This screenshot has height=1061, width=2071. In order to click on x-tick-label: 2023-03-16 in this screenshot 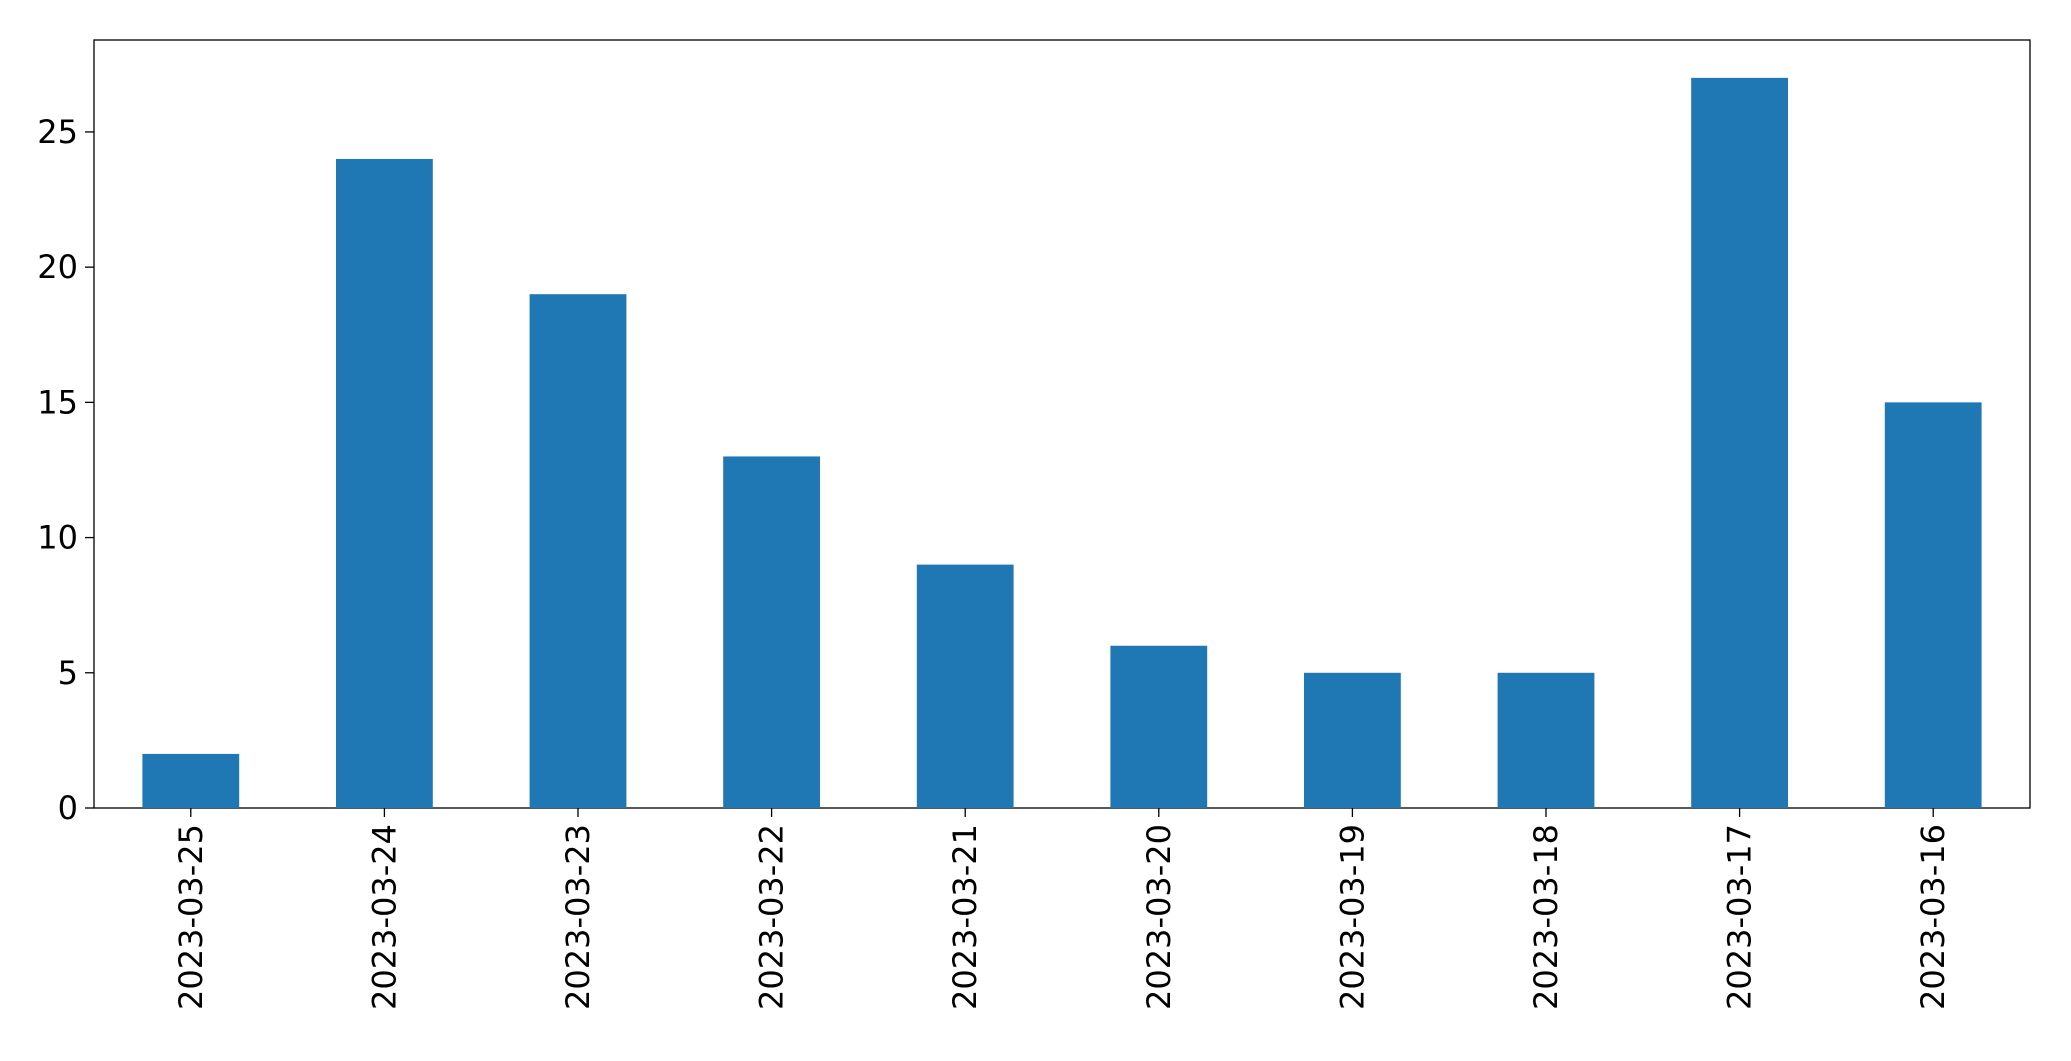, I will do `click(1933, 917)`.